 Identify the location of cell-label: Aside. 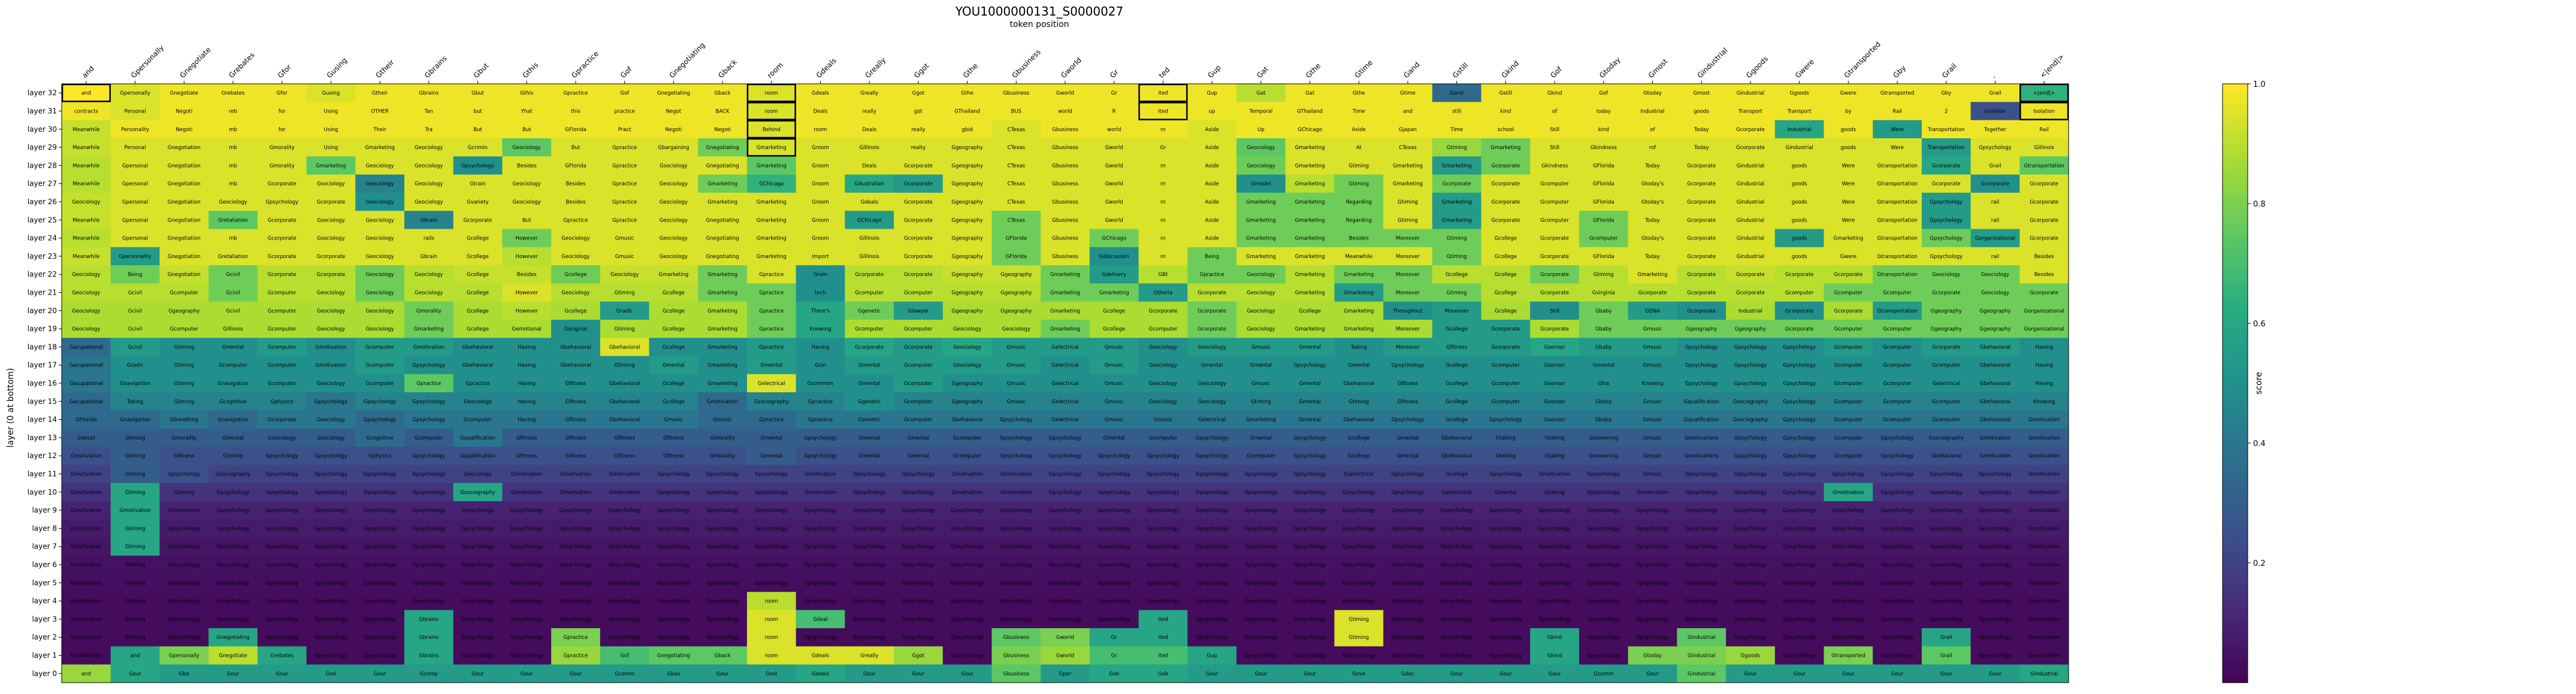
(1212, 220).